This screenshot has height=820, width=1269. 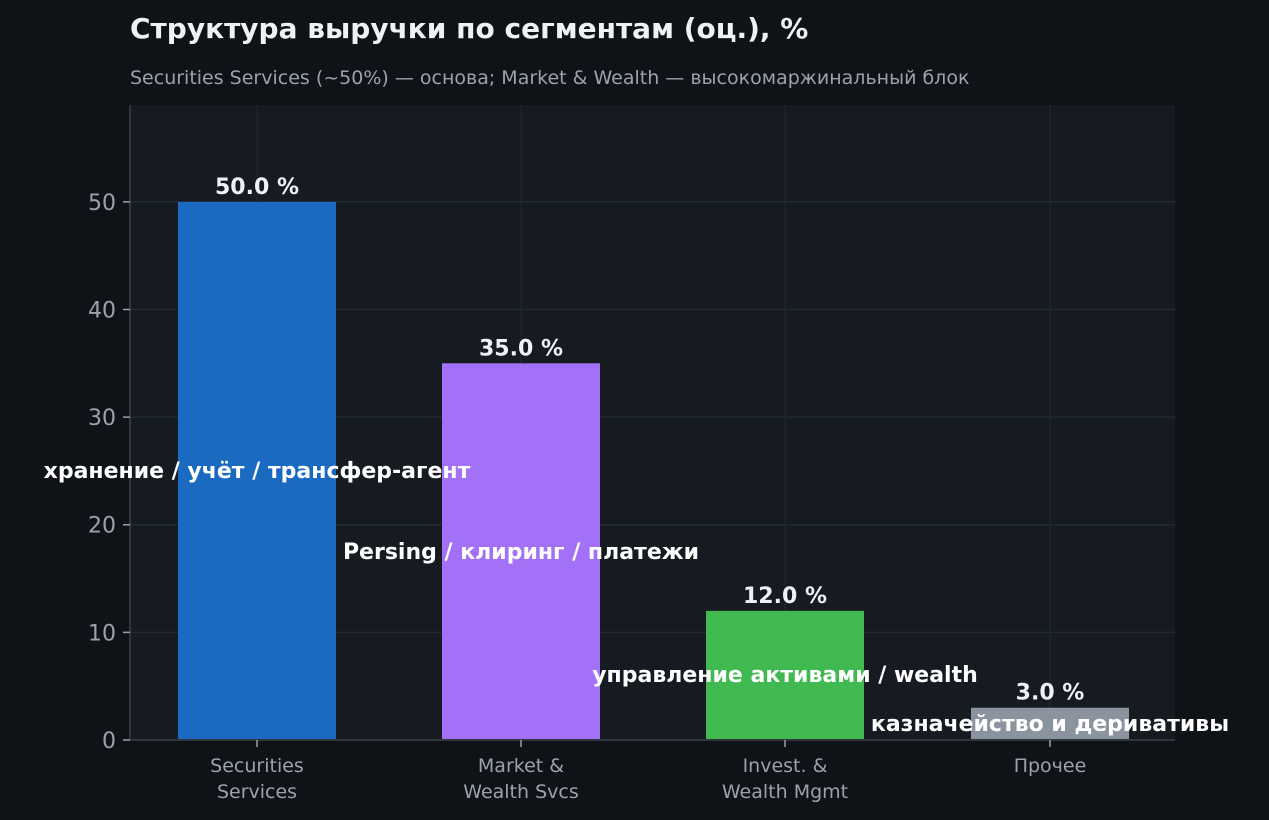 What do you see at coordinates (102, 526) in the screenshot?
I see `y-tick-label-2: 20` at bounding box center [102, 526].